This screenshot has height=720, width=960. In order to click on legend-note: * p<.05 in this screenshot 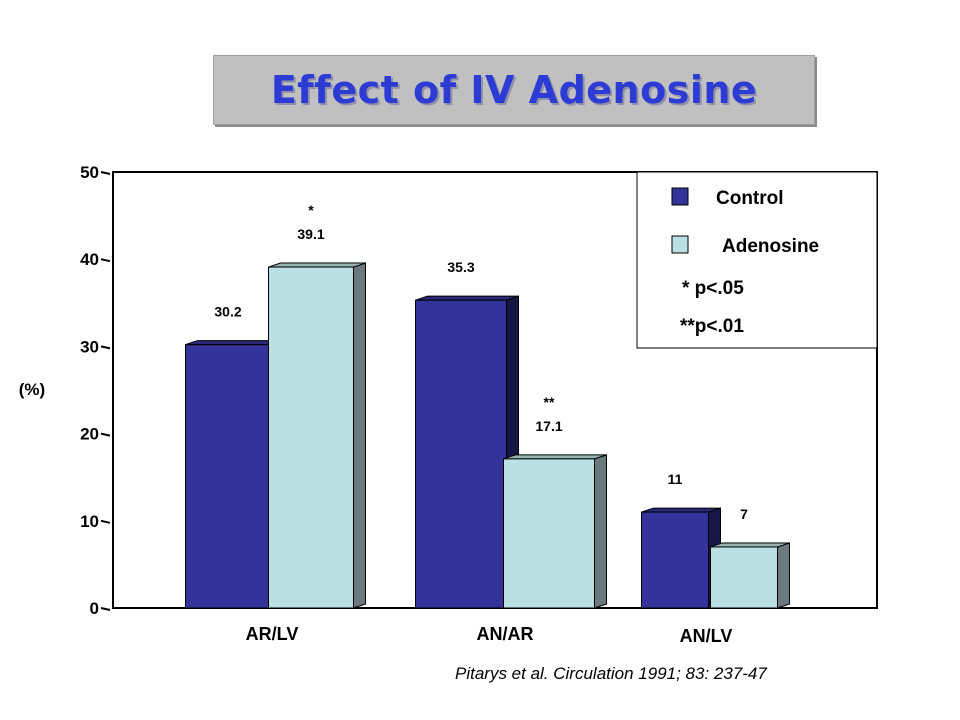, I will do `click(713, 288)`.